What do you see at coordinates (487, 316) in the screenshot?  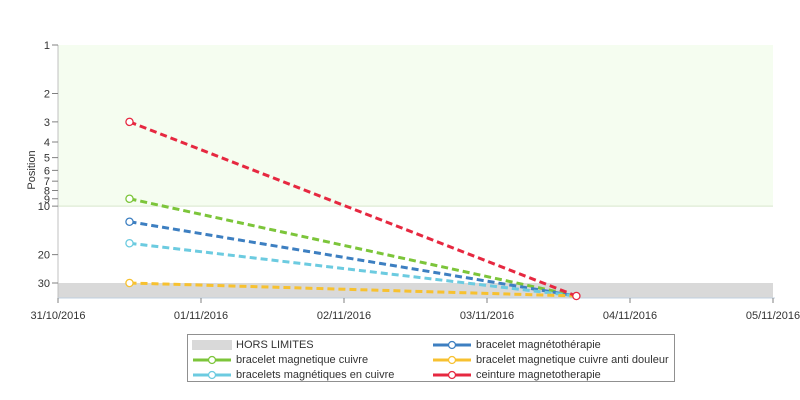 I see `x-tick-label: 03/11/2016` at bounding box center [487, 316].